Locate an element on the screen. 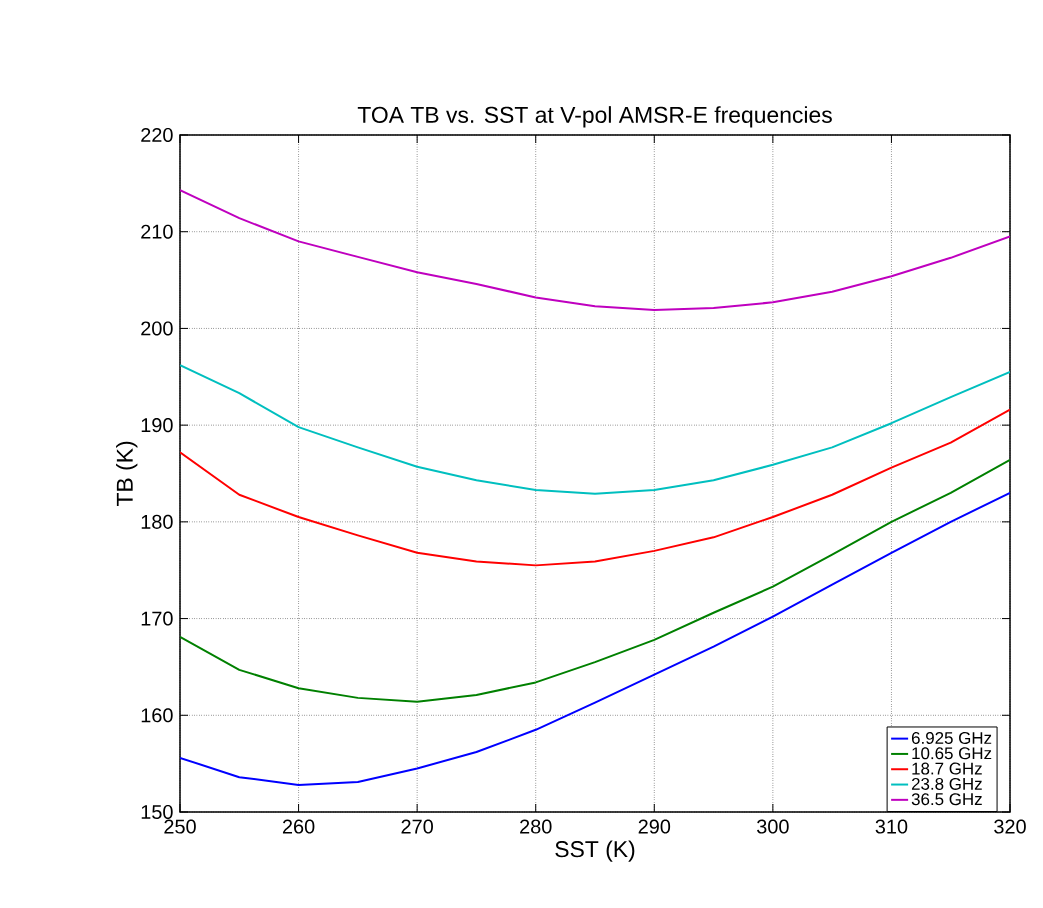 The image size is (1043, 908). legend-label: 6.925 GHz is located at coordinates (951, 737).